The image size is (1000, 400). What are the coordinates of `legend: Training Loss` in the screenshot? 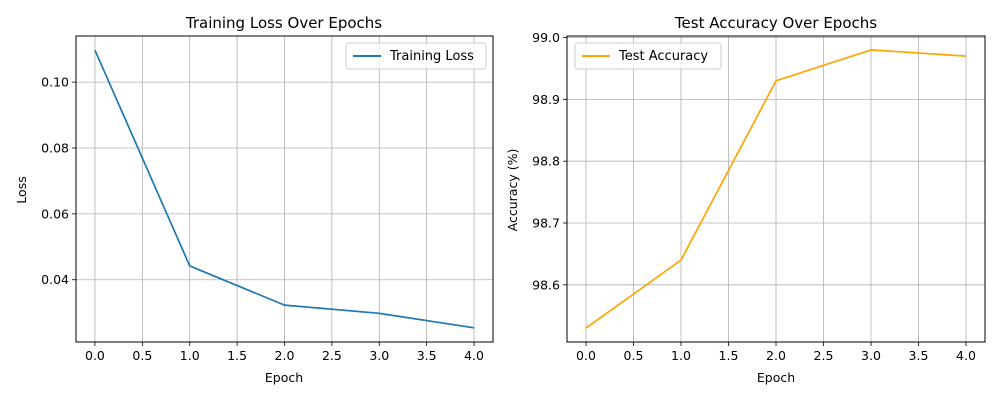 It's located at (416, 56).